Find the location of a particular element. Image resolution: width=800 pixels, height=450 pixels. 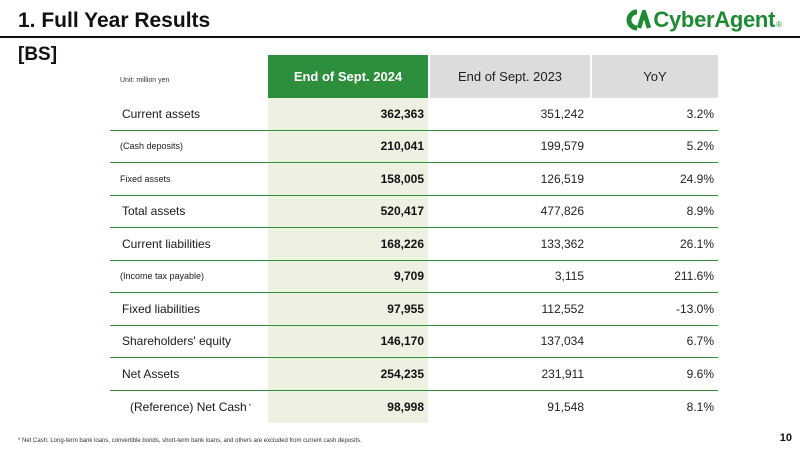

table-row: Fixed assets 158,005 126,519 24.9% is located at coordinates (414, 179).